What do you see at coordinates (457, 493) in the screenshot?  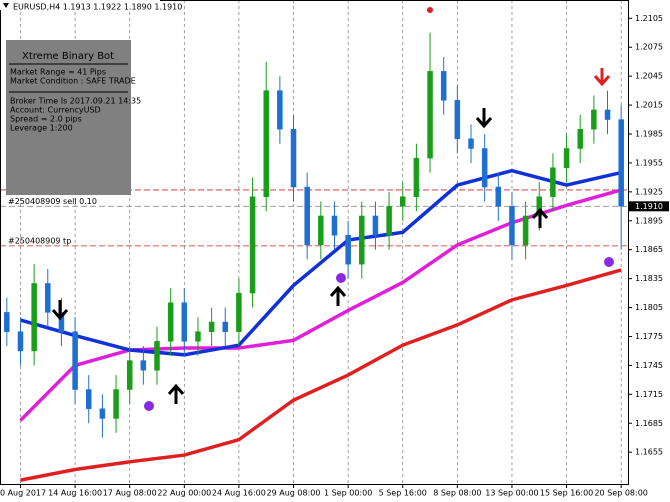 I see `x-tick-label: 8 Sep 08:00` at bounding box center [457, 493].